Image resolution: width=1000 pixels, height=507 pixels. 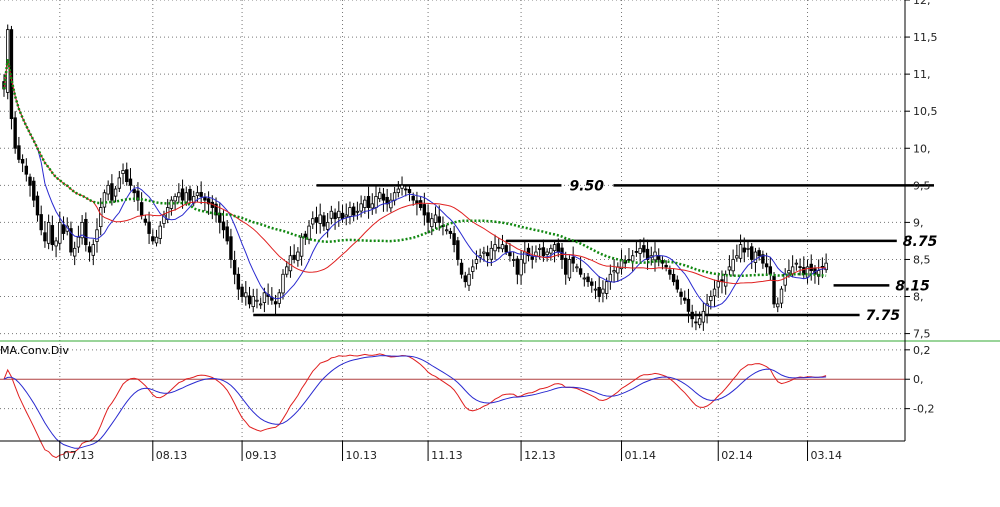 What do you see at coordinates (586, 186) in the screenshot?
I see `level-label: 9.50` at bounding box center [586, 186].